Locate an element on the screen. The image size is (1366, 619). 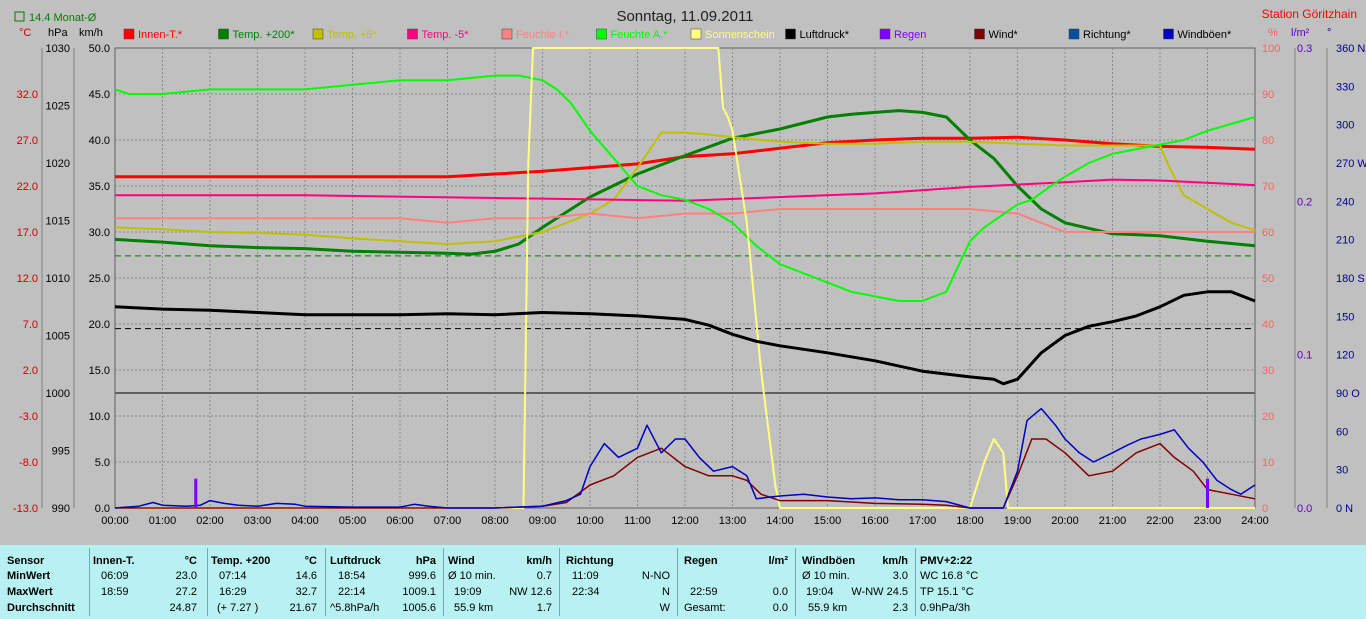
legend-label: Feuchte A.* is located at coordinates (640, 35).